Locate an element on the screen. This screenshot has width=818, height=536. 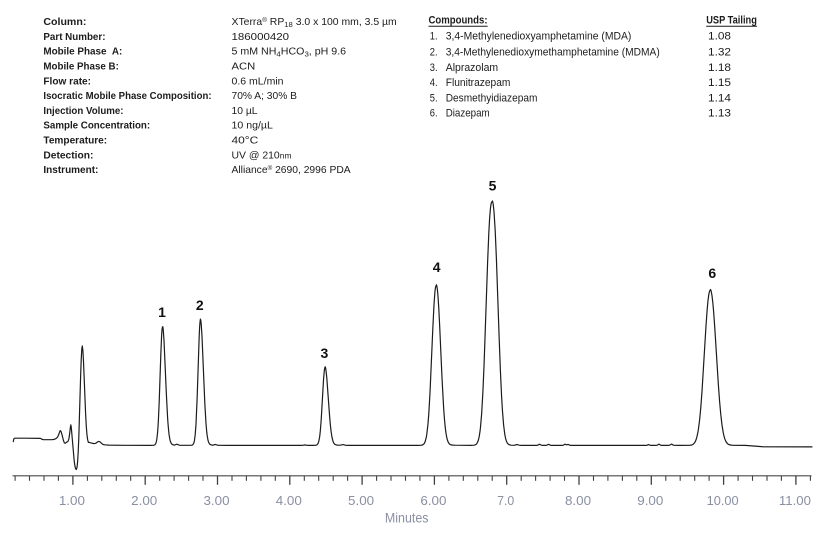
svg-text: UV @ 210nm is located at coordinates (262, 155).